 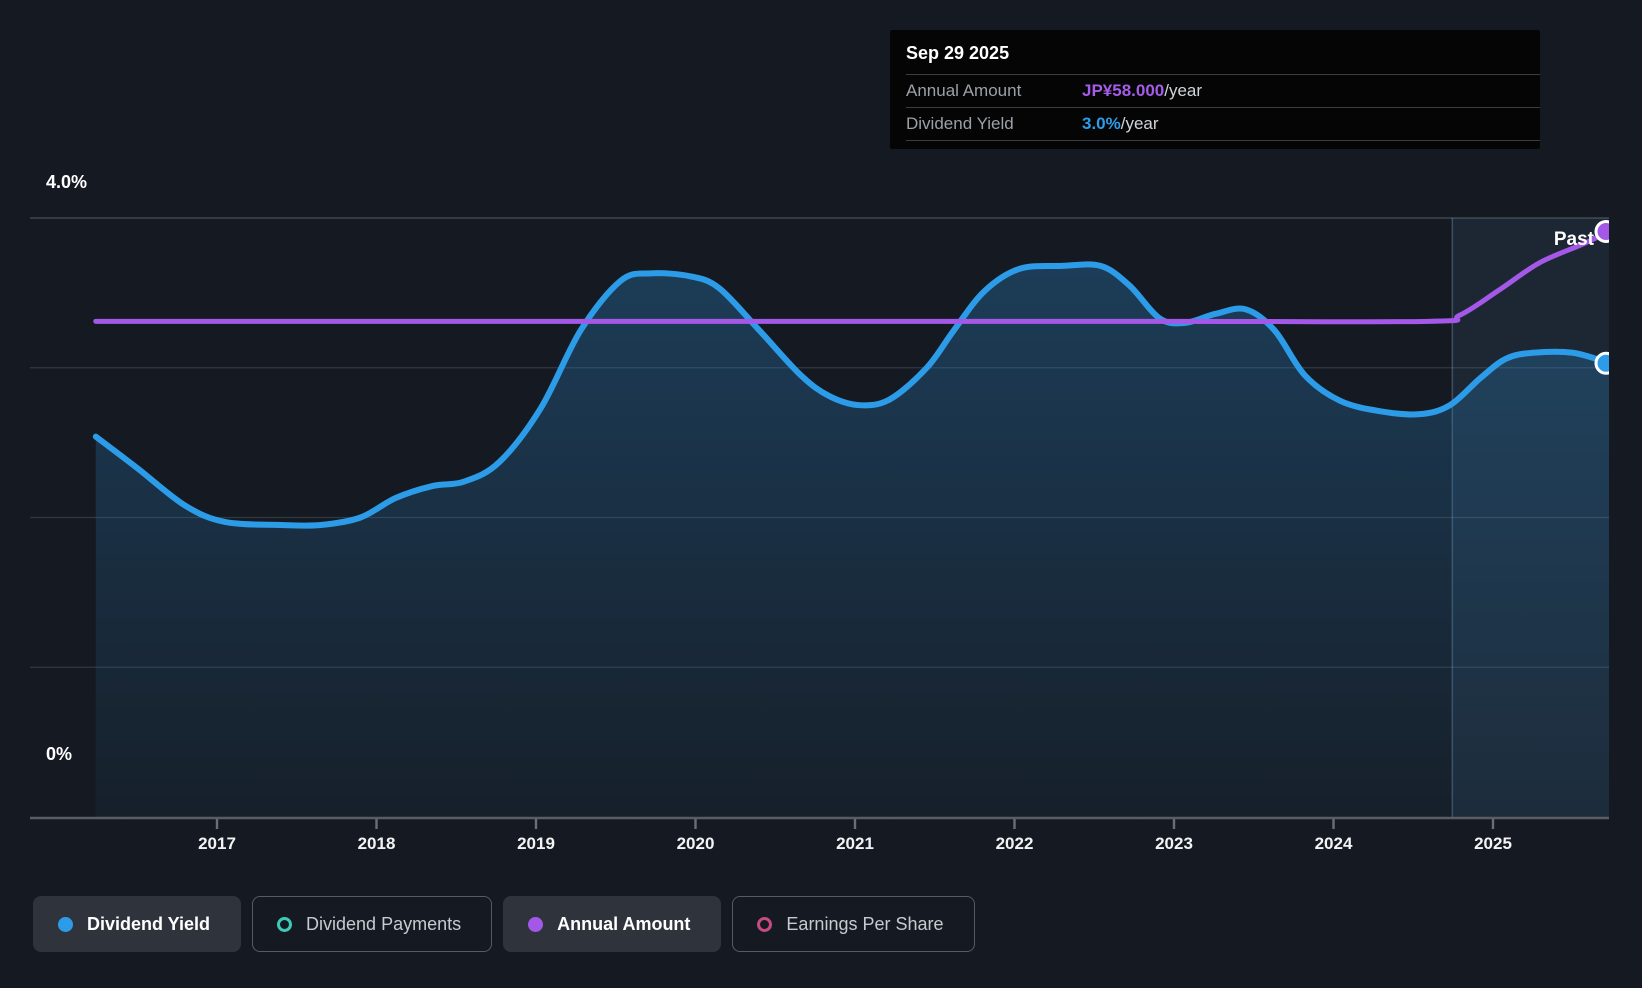 What do you see at coordinates (851, 277) in the screenshot?
I see `annual-amount-line` at bounding box center [851, 277].